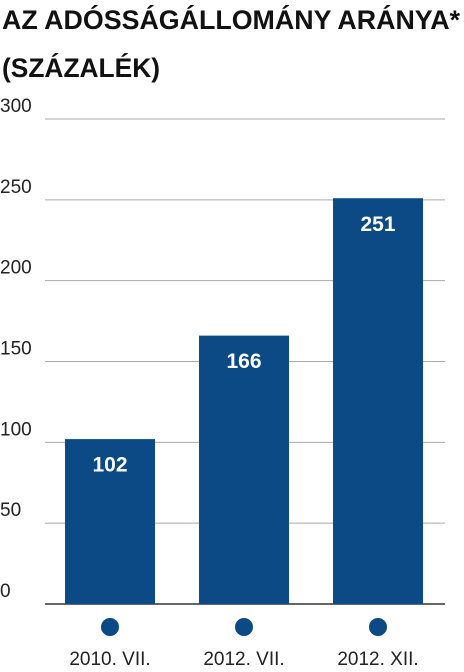  What do you see at coordinates (243, 659) in the screenshot?
I see `x-tick-label: 2012. VII.` at bounding box center [243, 659].